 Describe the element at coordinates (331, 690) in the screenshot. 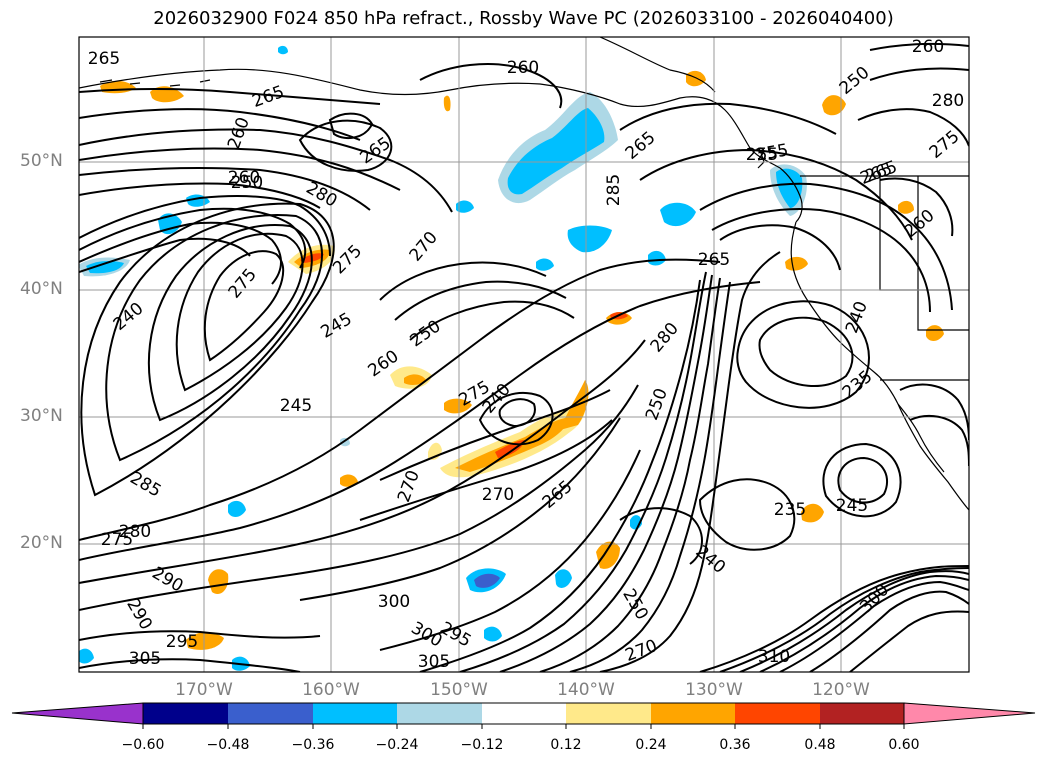

I see `lon-label-160w: 160°W` at that location.